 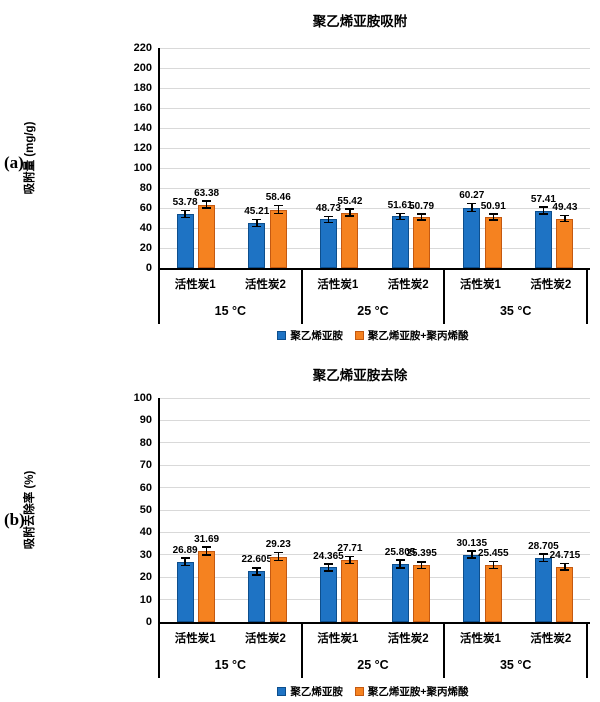 What do you see at coordinates (350, 201) in the screenshot?
I see `bar-value-label: 55.42` at bounding box center [350, 201].